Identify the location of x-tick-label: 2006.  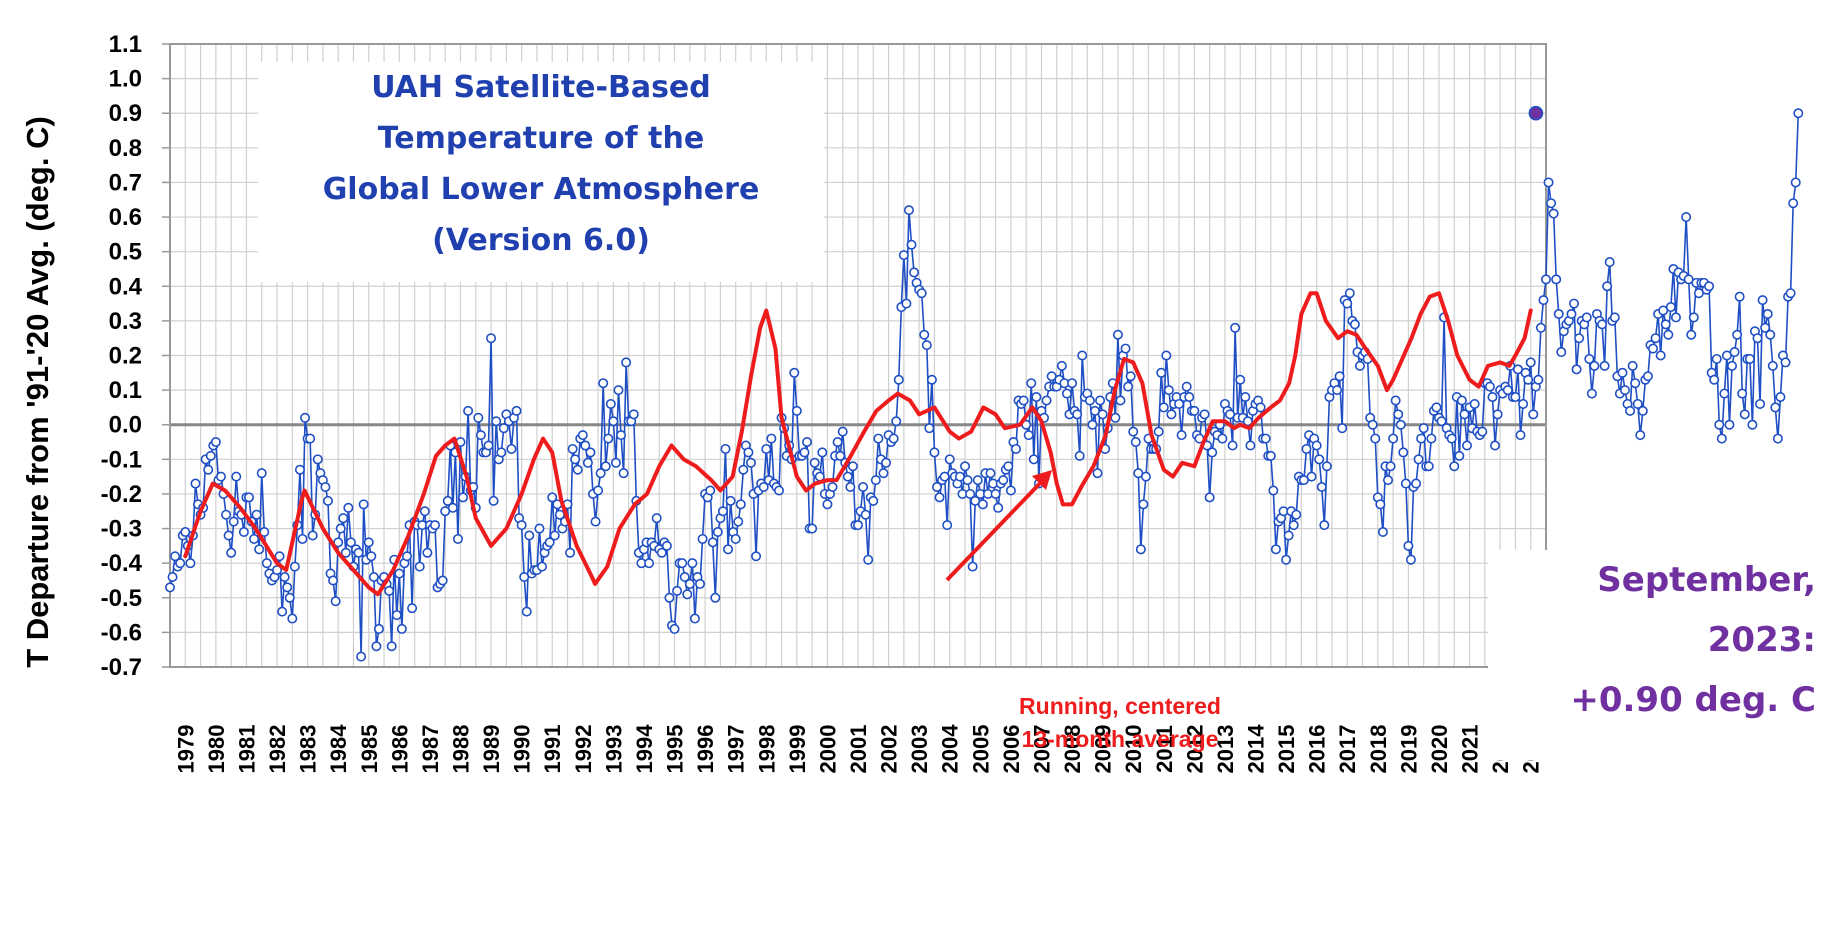
(1011, 749).